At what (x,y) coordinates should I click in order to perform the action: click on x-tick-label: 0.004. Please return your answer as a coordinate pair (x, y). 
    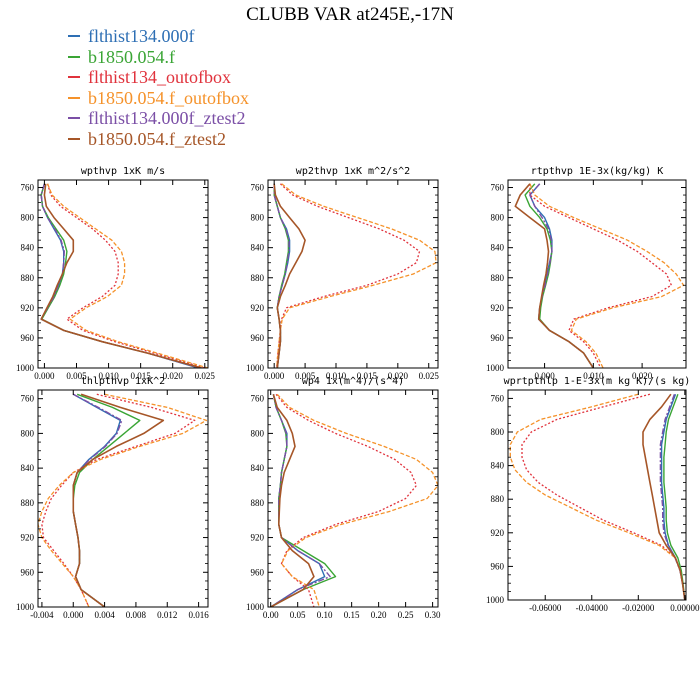
    Looking at the image, I should click on (104, 615).